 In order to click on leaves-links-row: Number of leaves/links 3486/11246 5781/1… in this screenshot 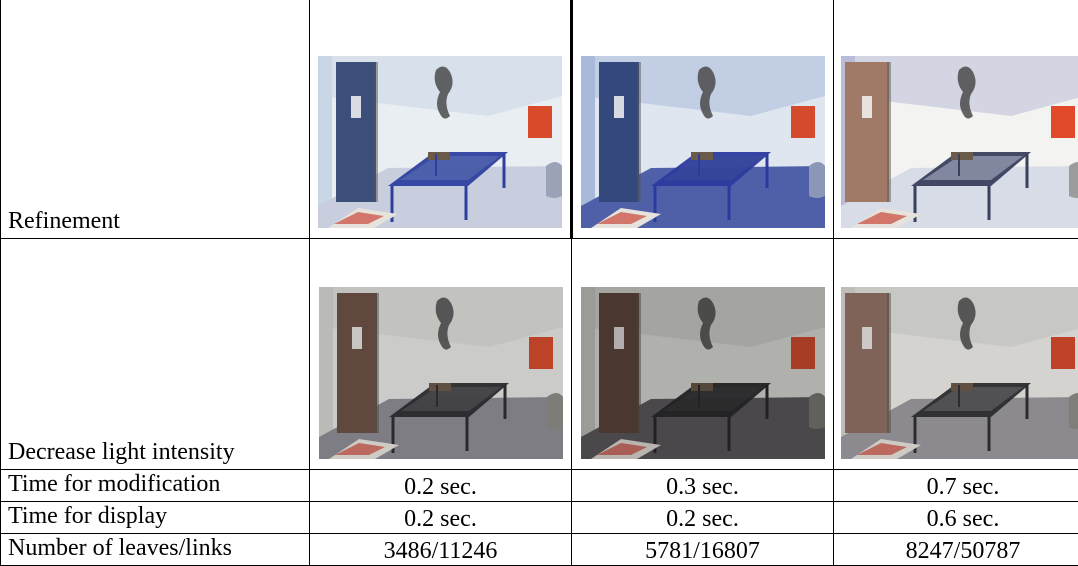, I will do `click(539, 550)`.